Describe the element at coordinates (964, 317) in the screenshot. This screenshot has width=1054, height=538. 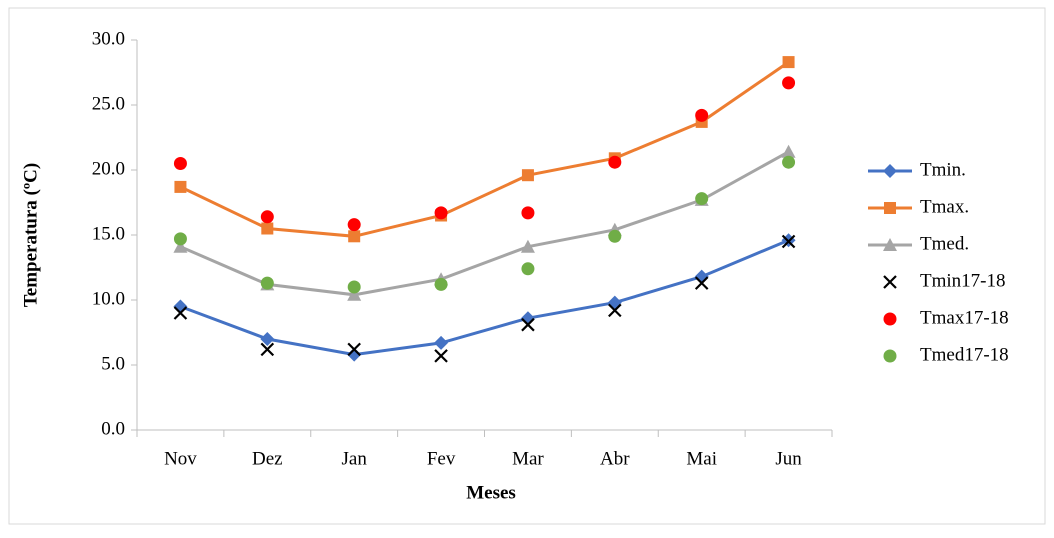
I see `legend-label: Tmax17-18` at that location.